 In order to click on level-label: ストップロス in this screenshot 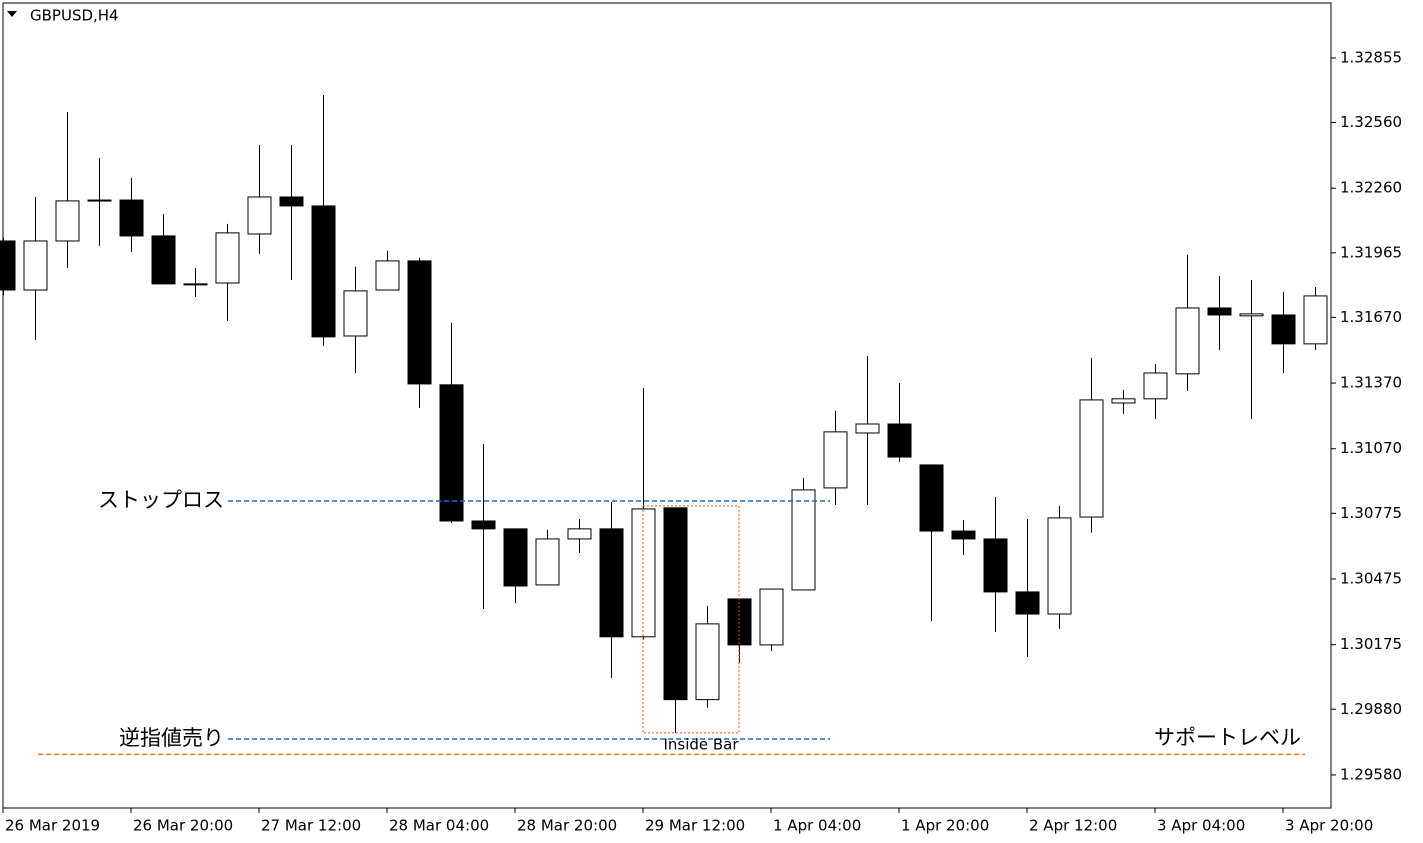, I will do `click(161, 500)`.